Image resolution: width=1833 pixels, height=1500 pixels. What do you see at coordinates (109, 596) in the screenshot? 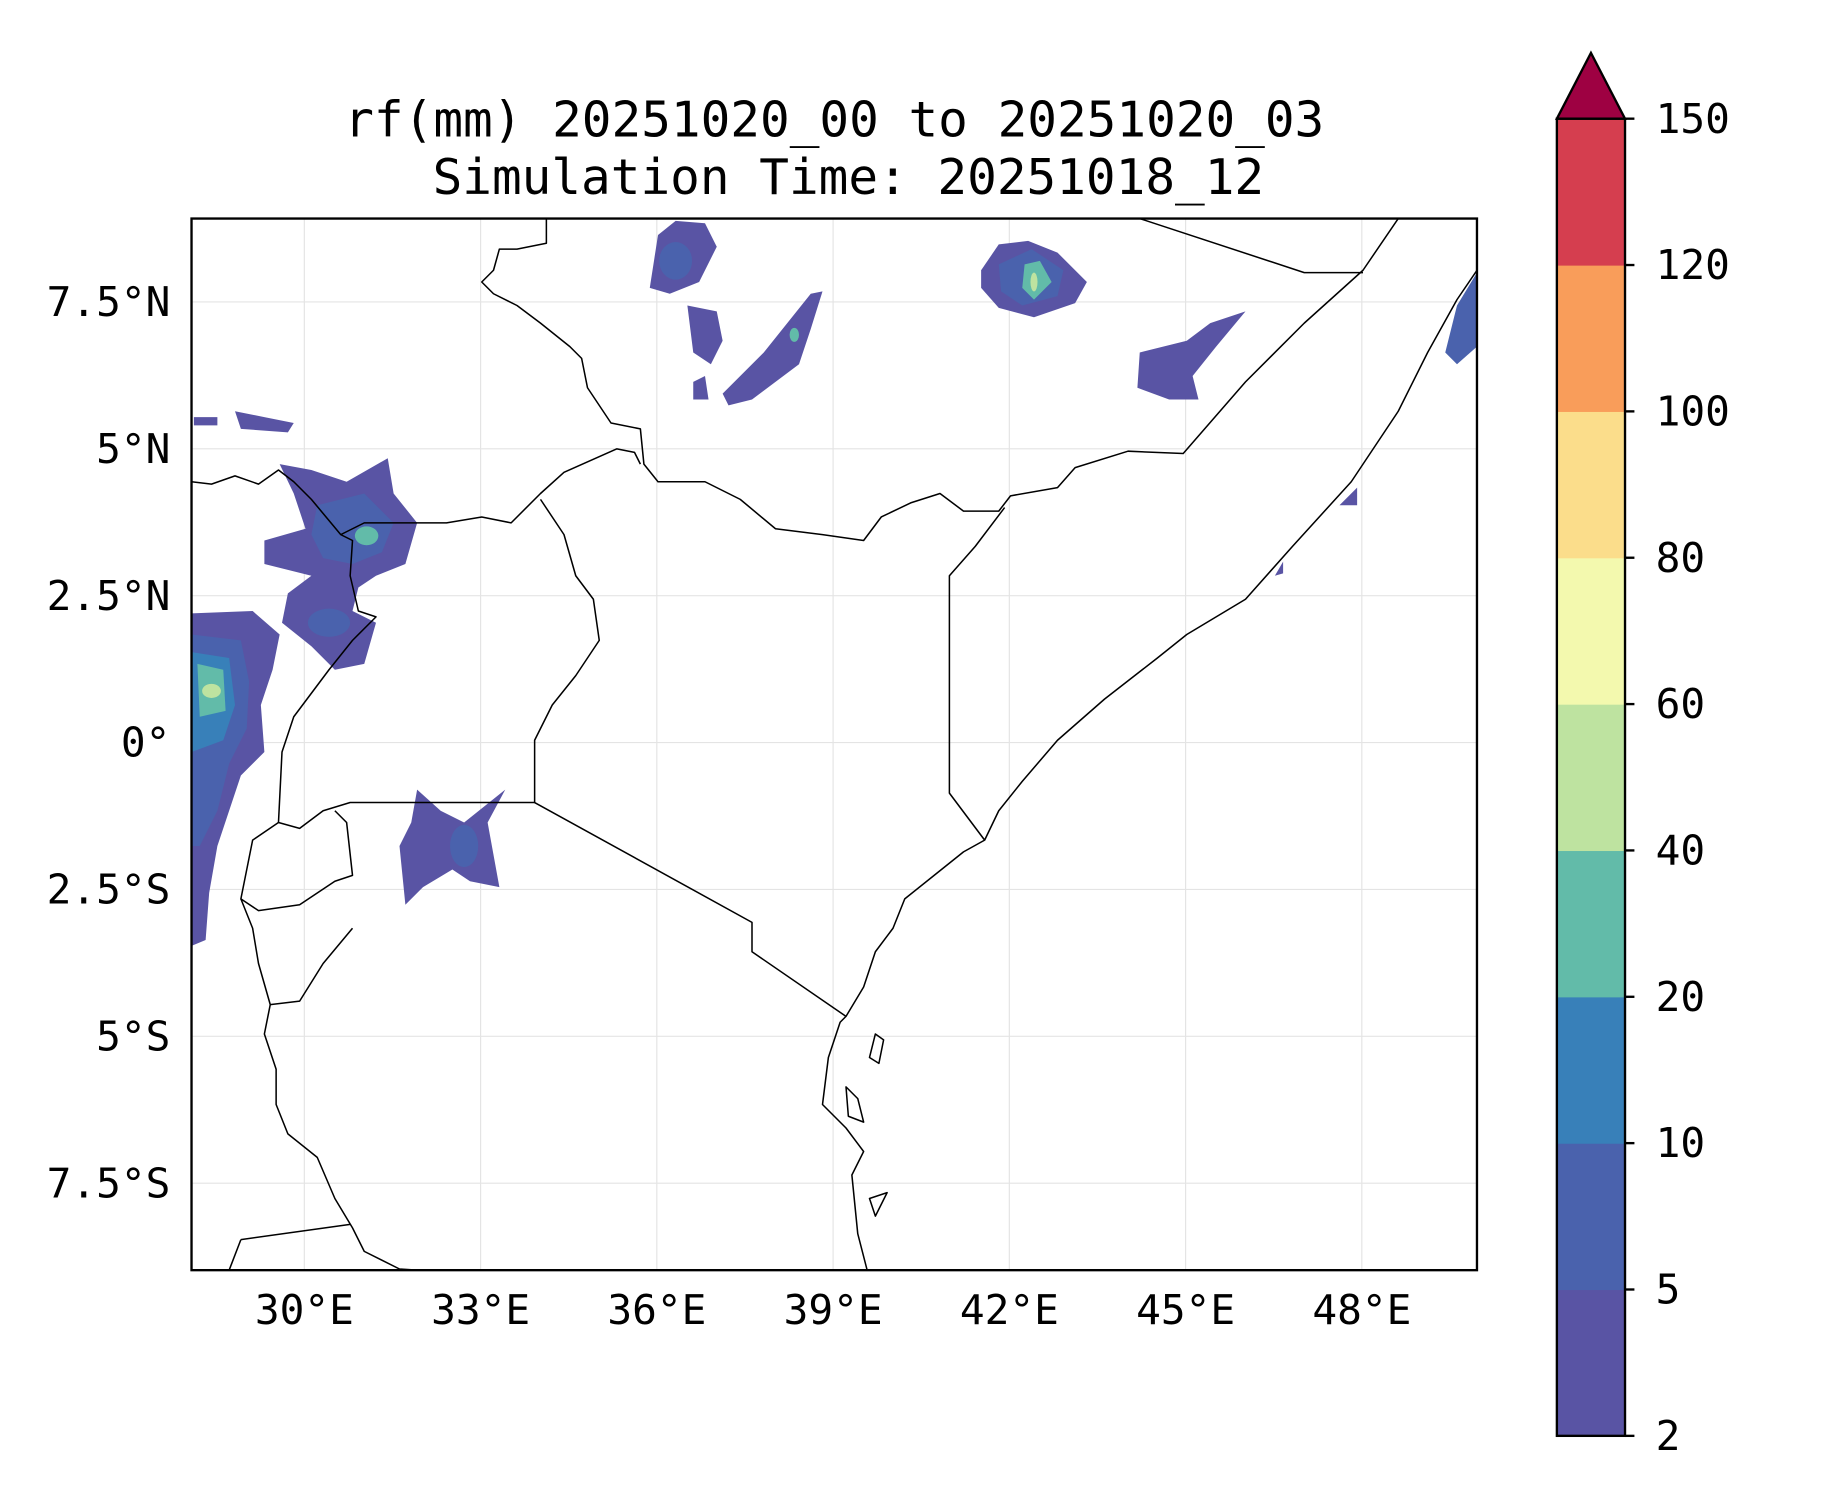
I see `y-tick-label: 2.5°N` at bounding box center [109, 596].